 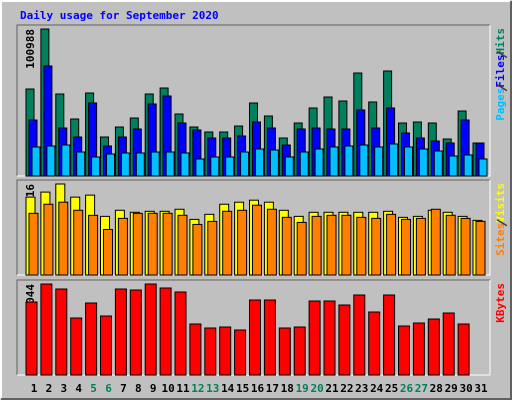 I want to click on x-tick-label: 27, so click(x=421, y=388).